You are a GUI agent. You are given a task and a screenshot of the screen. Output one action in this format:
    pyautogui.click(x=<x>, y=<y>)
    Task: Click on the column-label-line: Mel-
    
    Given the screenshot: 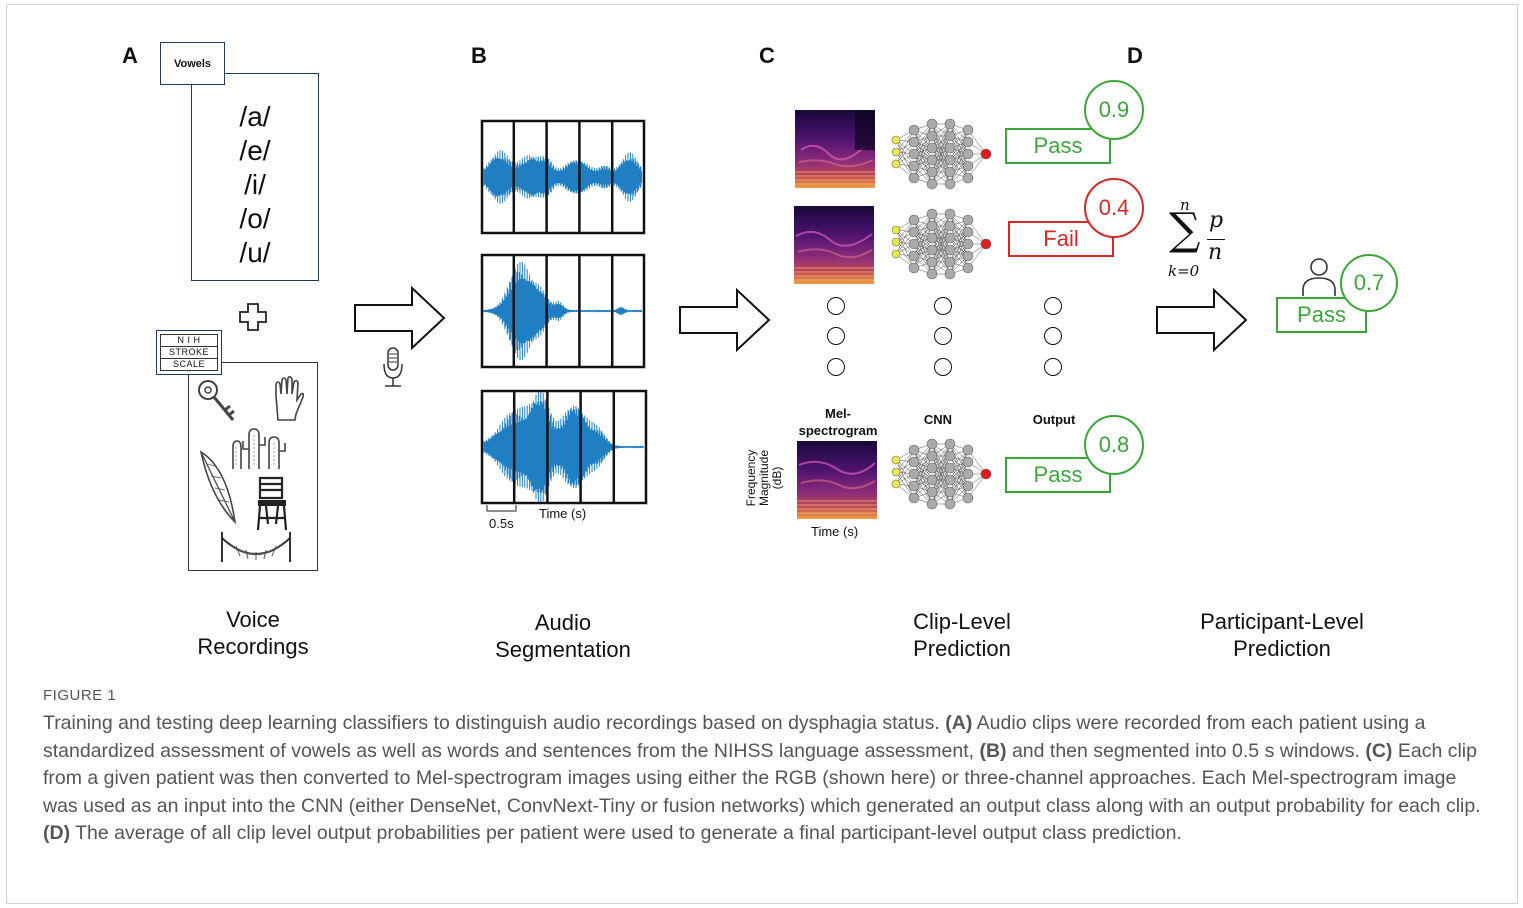 What is the action you would take?
    pyautogui.click(x=838, y=413)
    